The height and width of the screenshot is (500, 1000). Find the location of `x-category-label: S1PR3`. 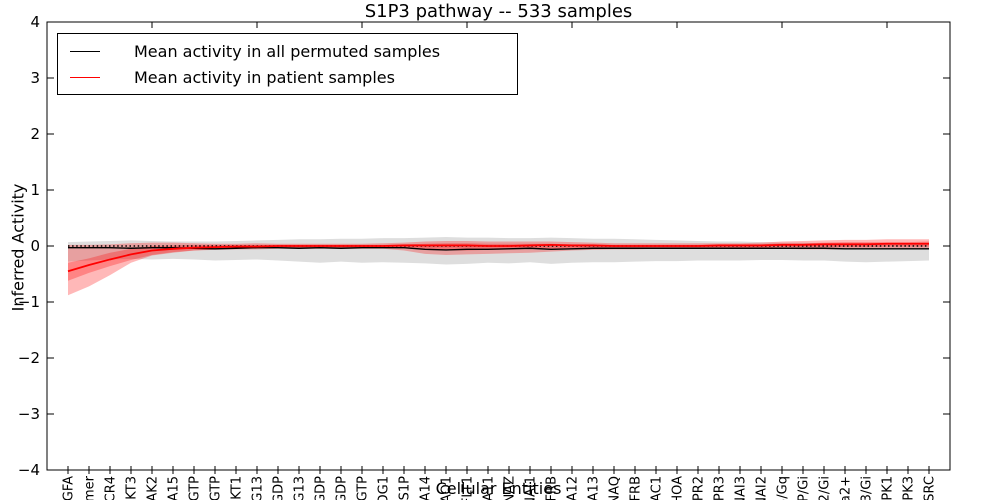

x-category-label: S1PR3 is located at coordinates (720, 488).